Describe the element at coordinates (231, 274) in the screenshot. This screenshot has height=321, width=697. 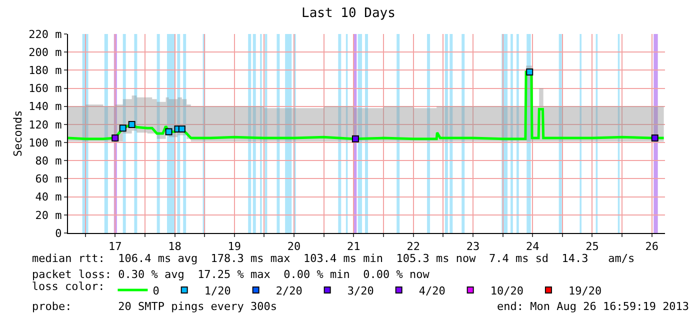
I see `text: packet loss: 0.30 % avg 17.25 % max 0.00 % min 0.00 % now` at that location.